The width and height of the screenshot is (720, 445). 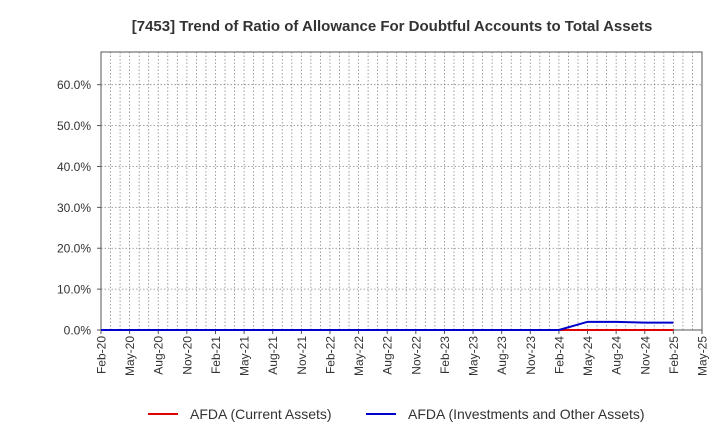 What do you see at coordinates (559, 355) in the screenshot?
I see `x-tick-label: Feb-24` at bounding box center [559, 355].